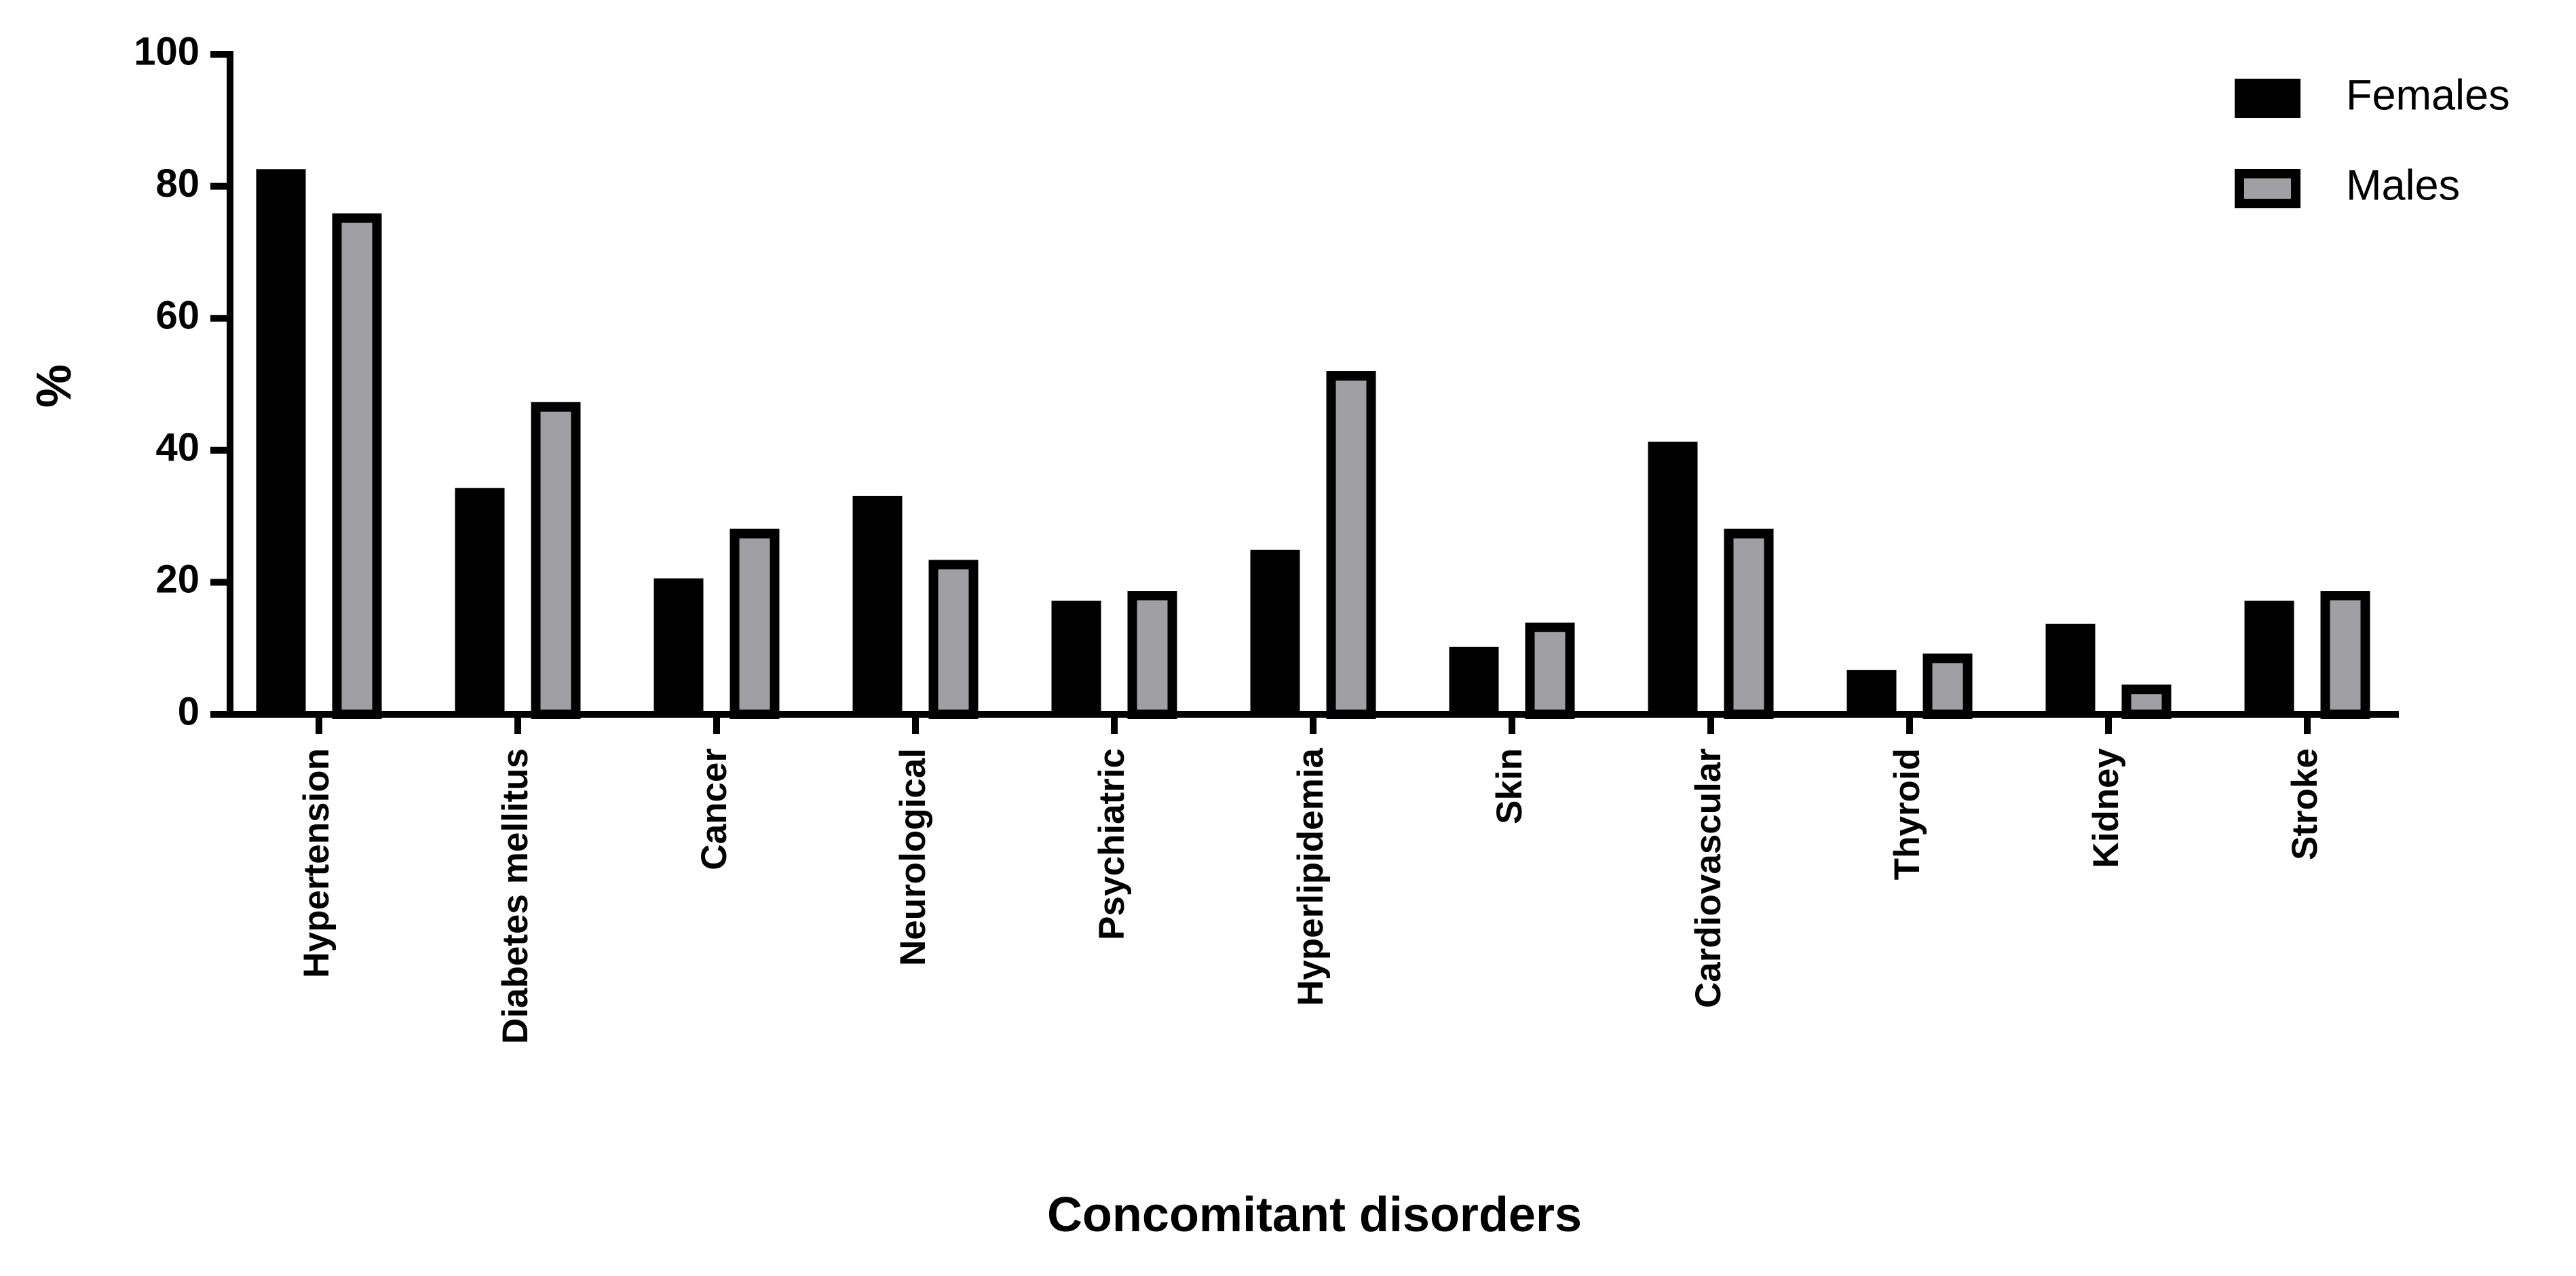 The width and height of the screenshot is (2576, 1276). What do you see at coordinates (54, 386) in the screenshot?
I see `y-axis-label: %` at bounding box center [54, 386].